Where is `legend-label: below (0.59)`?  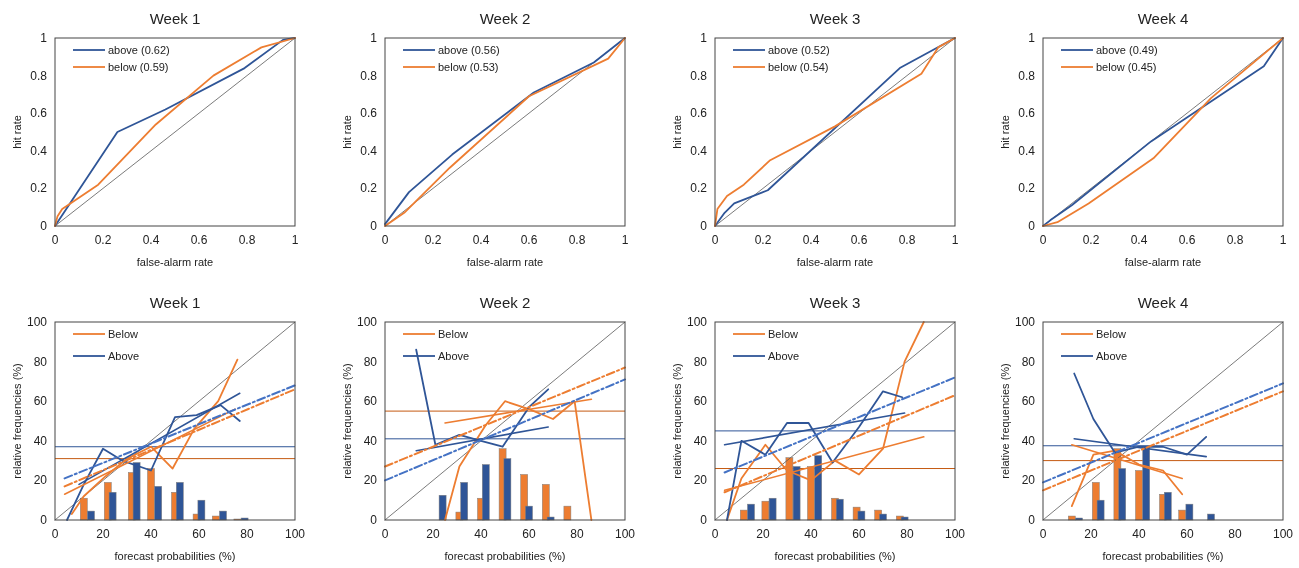
legend-label: below (0.59) is located at coordinates (138, 67).